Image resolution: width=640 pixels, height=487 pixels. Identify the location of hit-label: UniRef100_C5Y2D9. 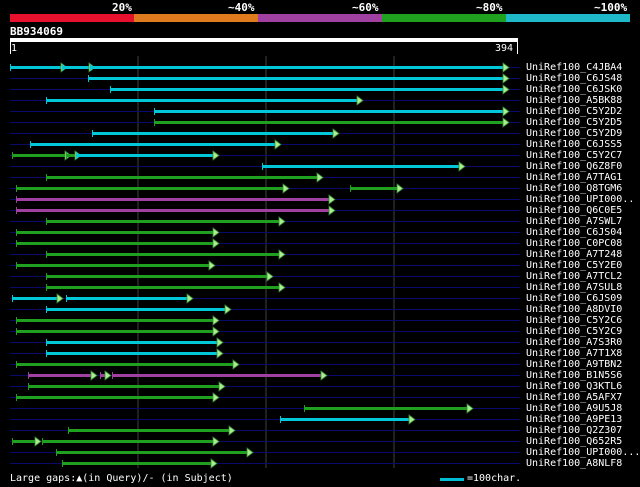
(574, 133).